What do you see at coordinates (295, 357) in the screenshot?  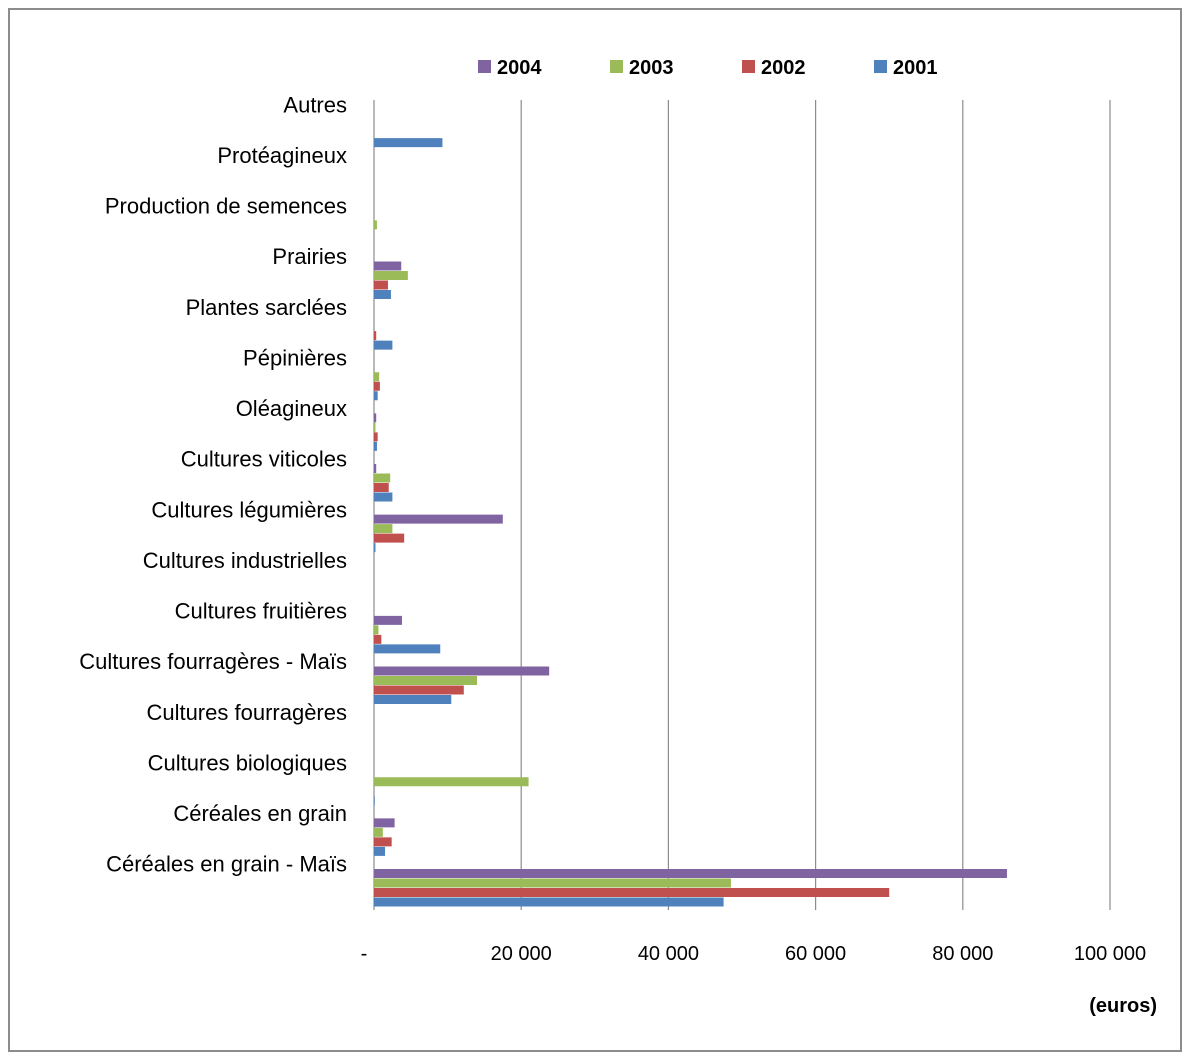 I see `category-label: Pépinières` at bounding box center [295, 357].